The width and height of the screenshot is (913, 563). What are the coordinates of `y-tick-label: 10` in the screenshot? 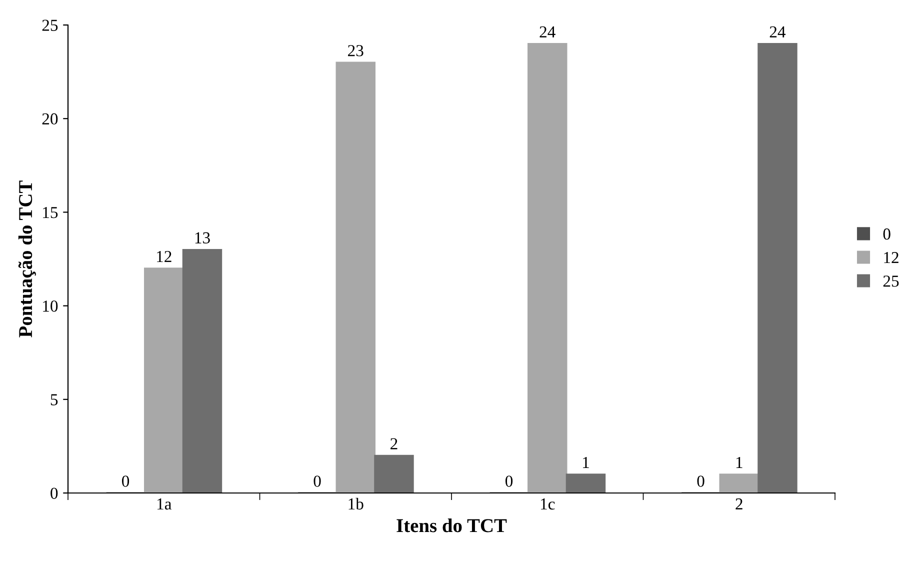 It's located at (50, 306).